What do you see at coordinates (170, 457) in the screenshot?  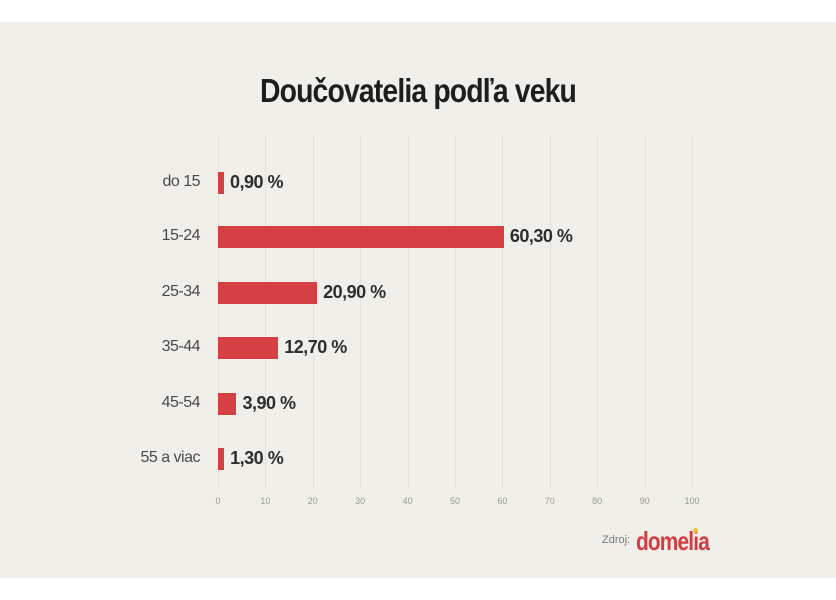 I see `category-label: 55 a viac` at bounding box center [170, 457].